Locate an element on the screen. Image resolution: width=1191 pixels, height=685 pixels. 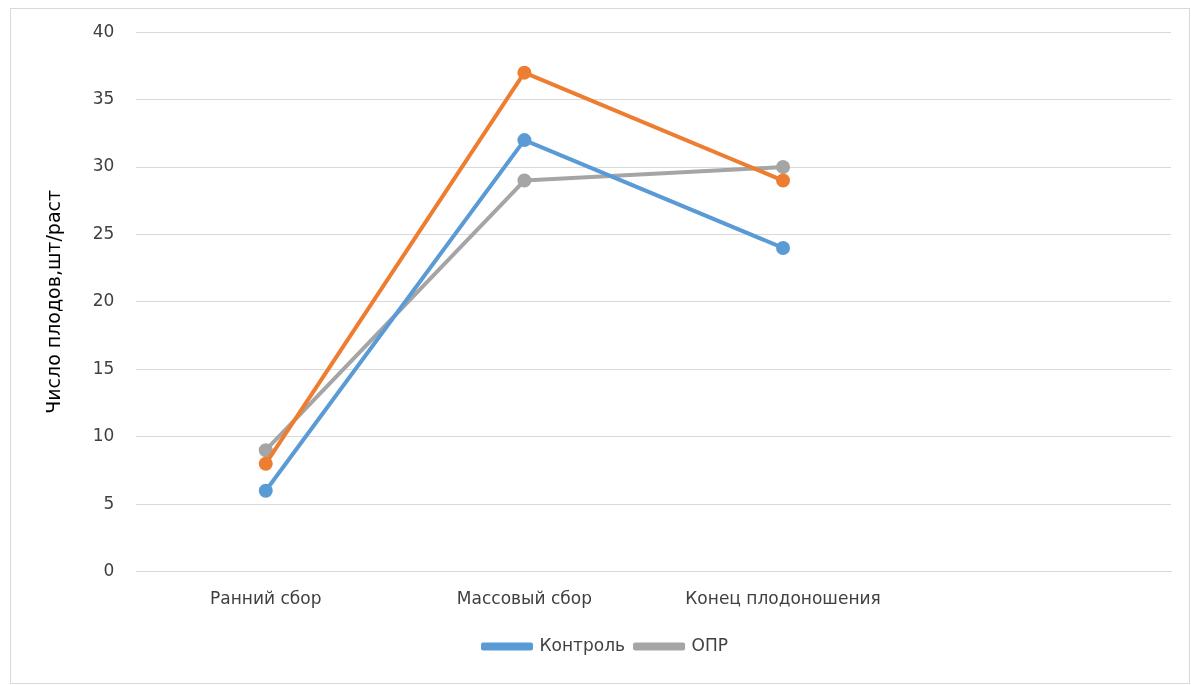
y-tick-label: 5 is located at coordinates (109, 502).